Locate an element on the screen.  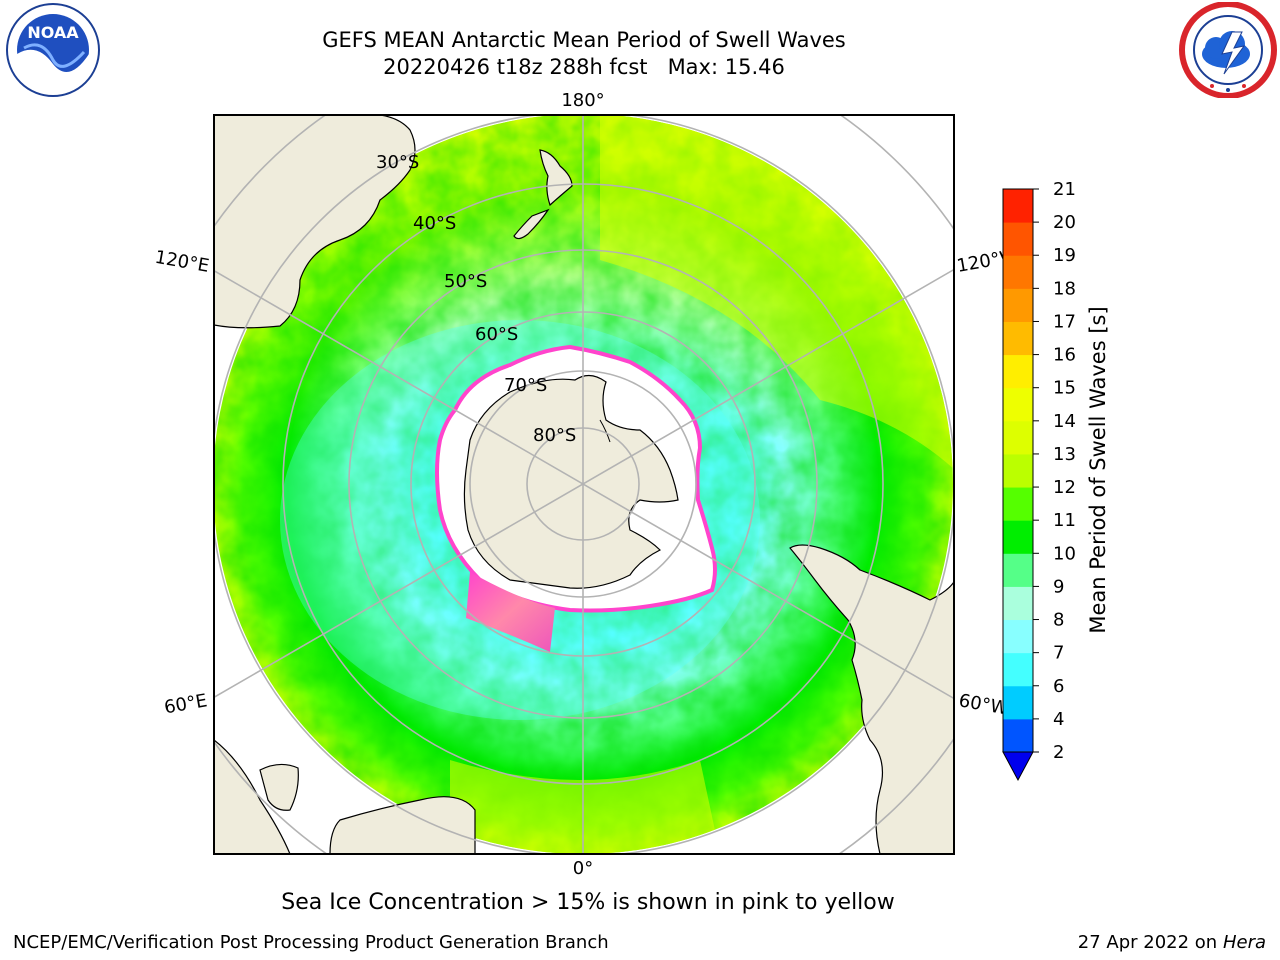
nws-logo-icon is located at coordinates (1228, 50).